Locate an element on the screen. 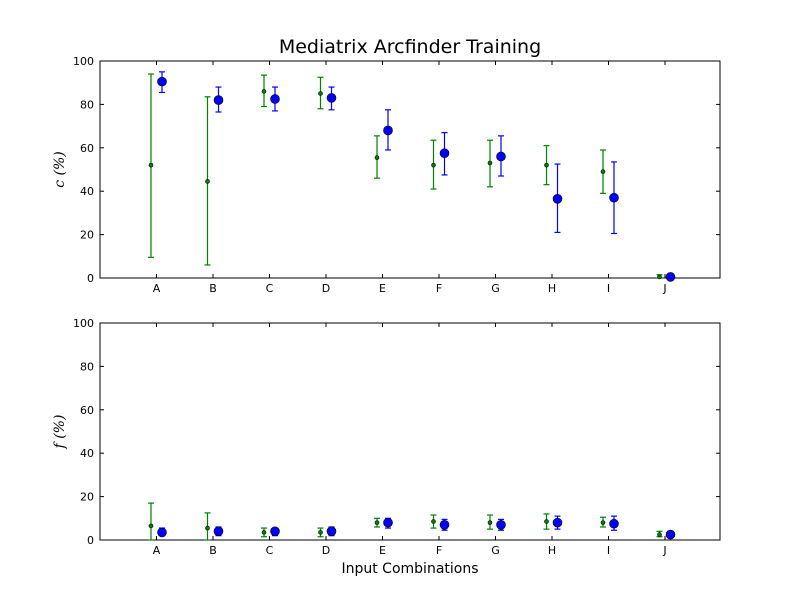  top-x-tick-label: G is located at coordinates (495, 288).